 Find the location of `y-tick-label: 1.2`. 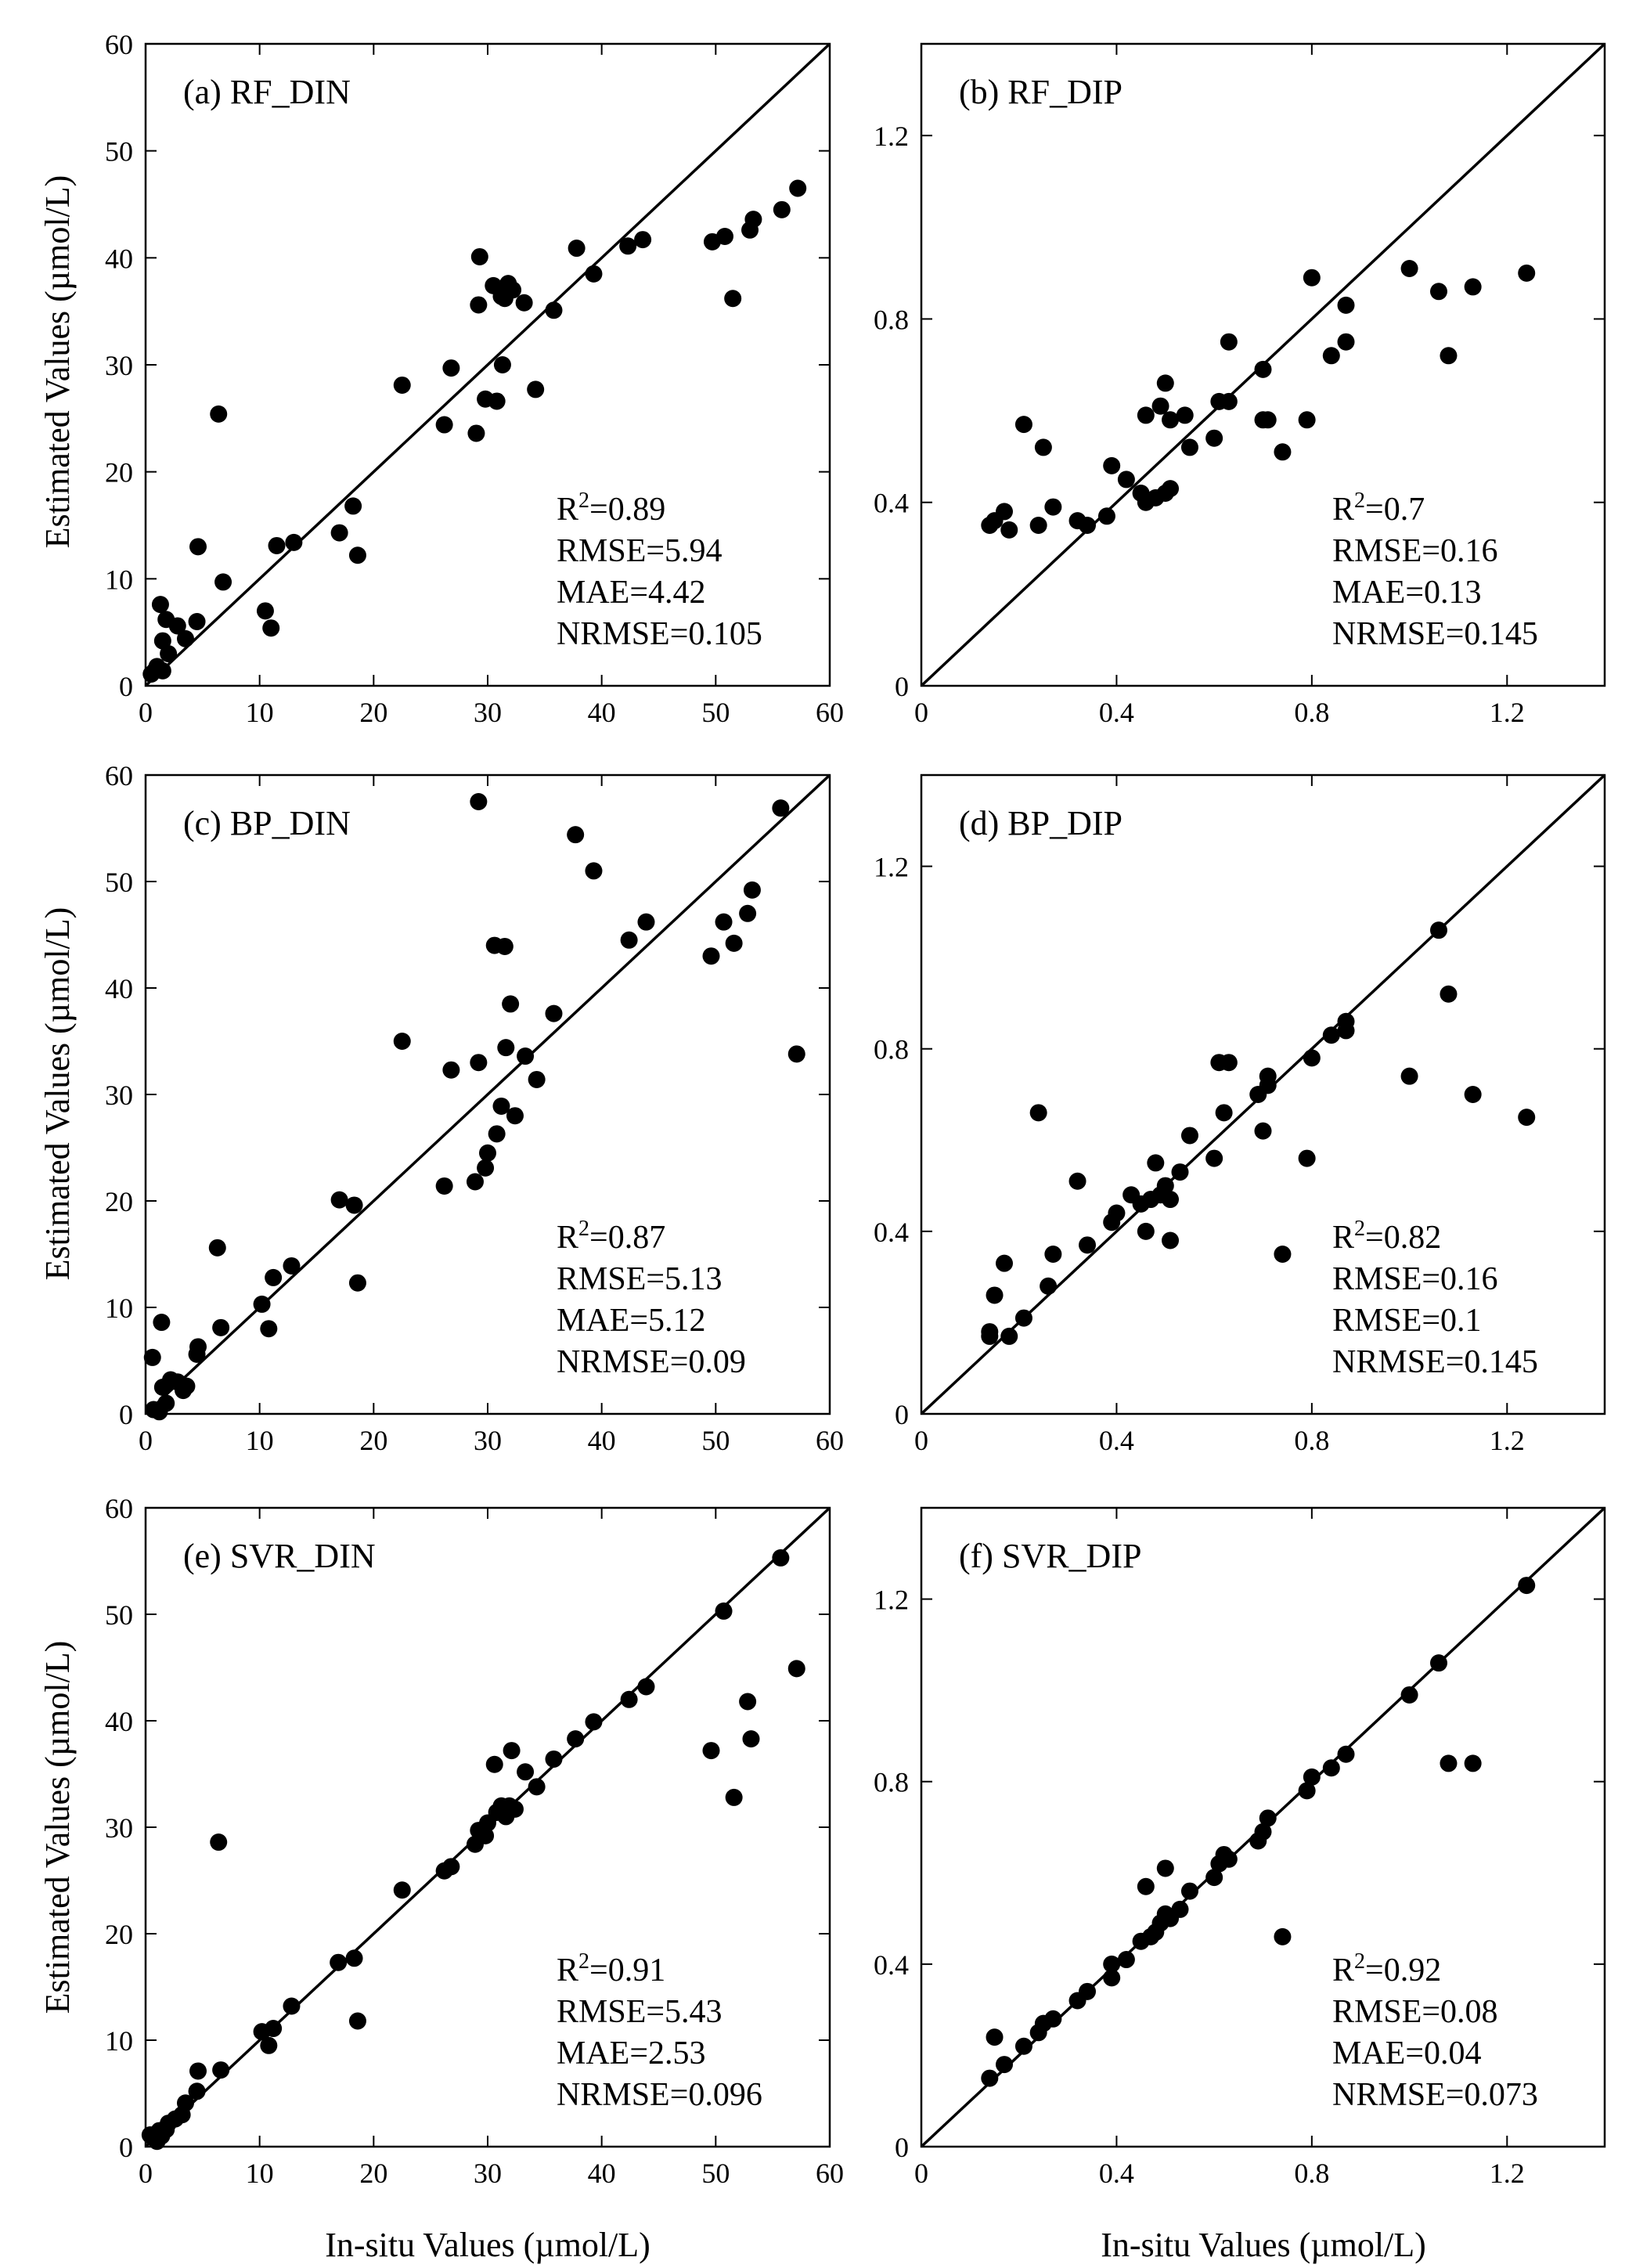

y-tick-label: 1.2 is located at coordinates (891, 868).